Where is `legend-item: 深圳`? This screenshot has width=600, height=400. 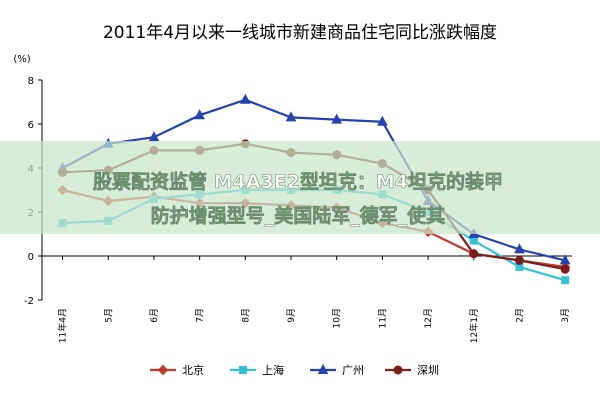 legend-item: 深圳 is located at coordinates (412, 370).